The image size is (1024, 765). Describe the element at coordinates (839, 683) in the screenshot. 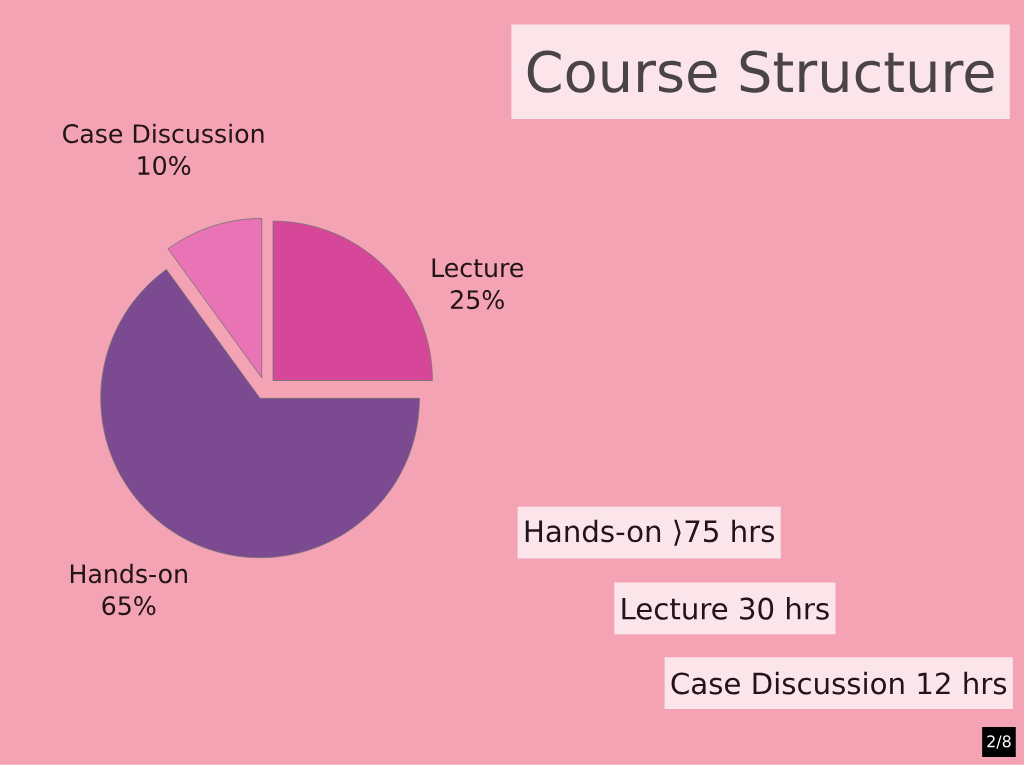

I see `text: Case Discussion 12 hrs` at that location.